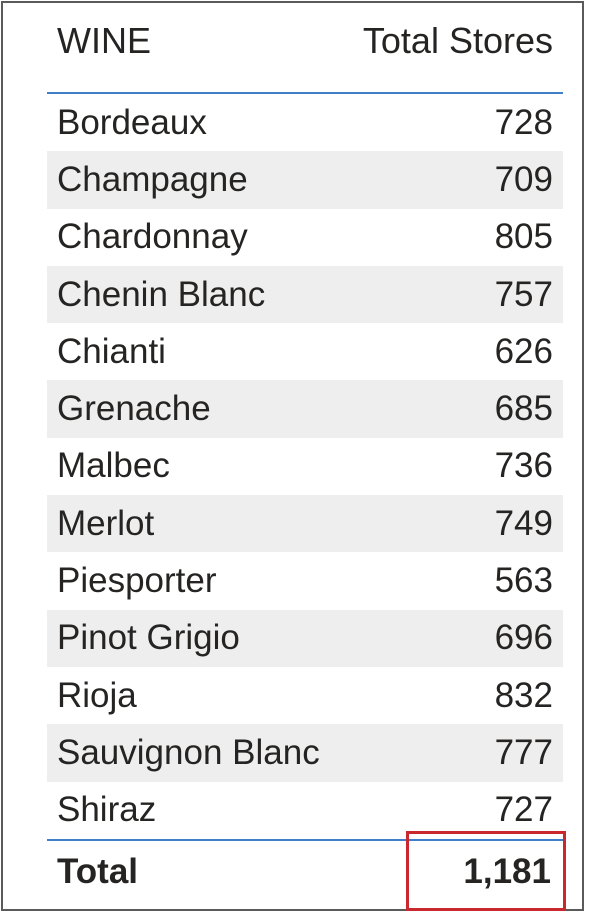  I want to click on wine-name-cell: Chianti, so click(111, 351).